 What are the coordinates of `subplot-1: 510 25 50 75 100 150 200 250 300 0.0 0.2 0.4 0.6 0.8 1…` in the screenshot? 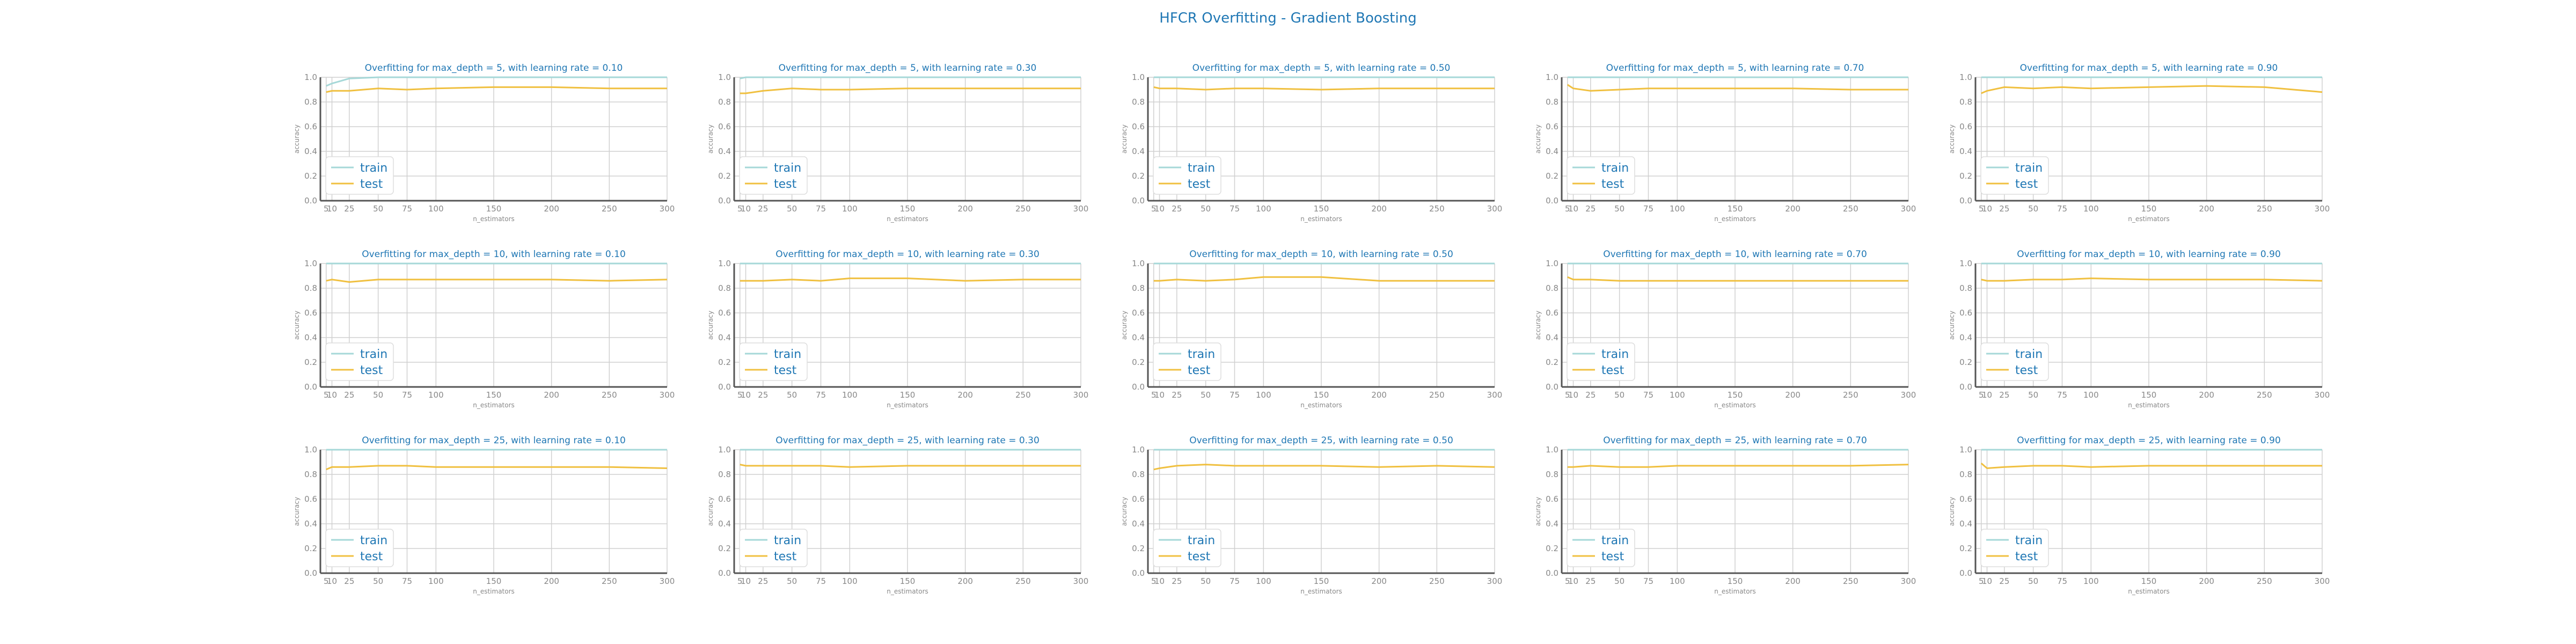 It's located at (484, 143).